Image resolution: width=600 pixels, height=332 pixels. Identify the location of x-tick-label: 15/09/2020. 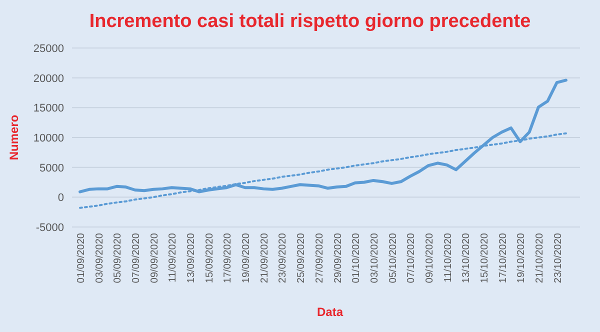
(210, 258).